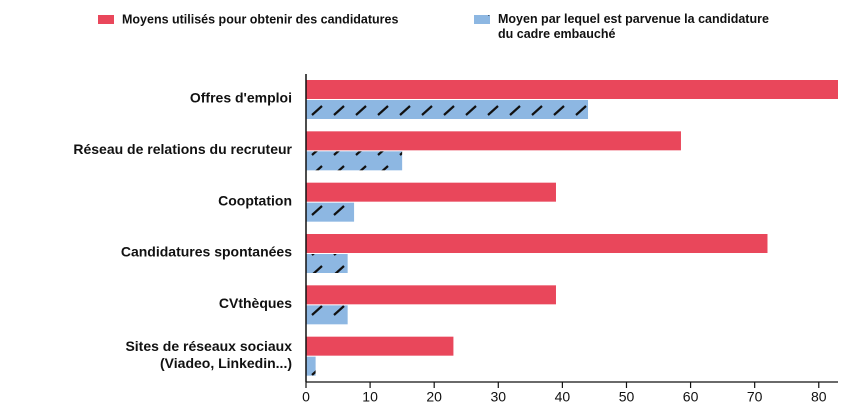 Image resolution: width=842 pixels, height=410 pixels. What do you see at coordinates (370, 397) in the screenshot?
I see `x-tick-label: 10` at bounding box center [370, 397].